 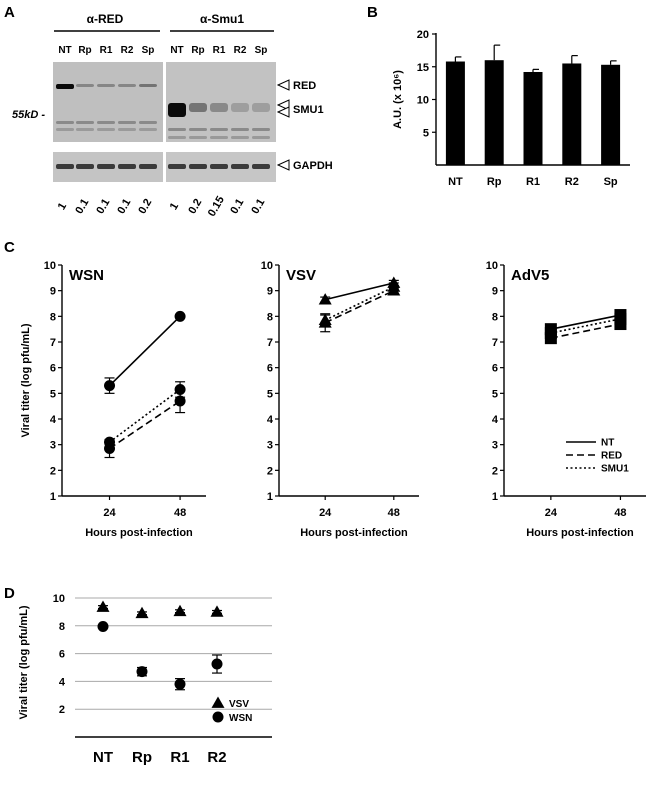 I want to click on y-tick-label: 2, so click(x=53, y=471).